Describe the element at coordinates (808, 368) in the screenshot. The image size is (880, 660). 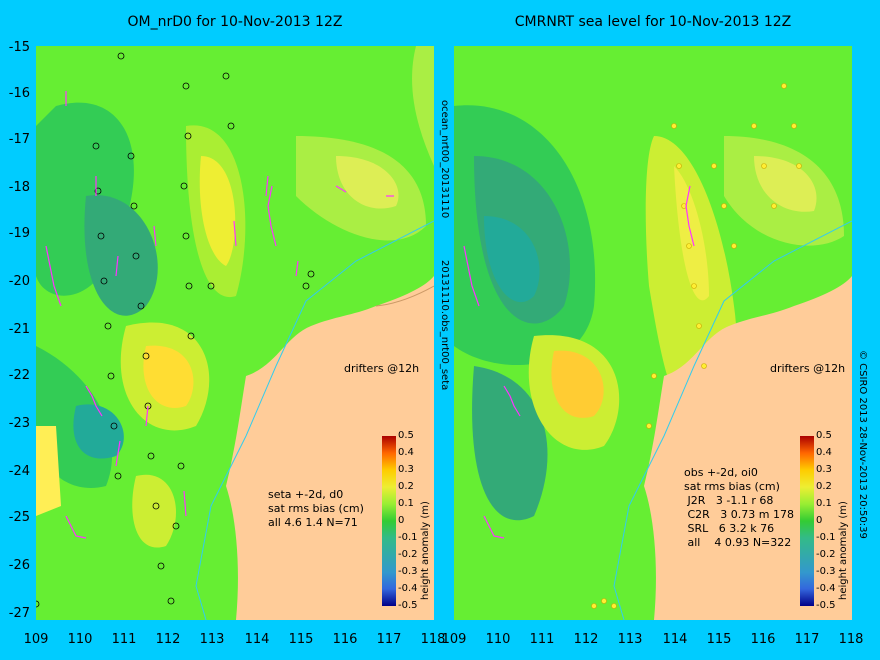
I see `right-drifters-legend: drifters @12h` at that location.